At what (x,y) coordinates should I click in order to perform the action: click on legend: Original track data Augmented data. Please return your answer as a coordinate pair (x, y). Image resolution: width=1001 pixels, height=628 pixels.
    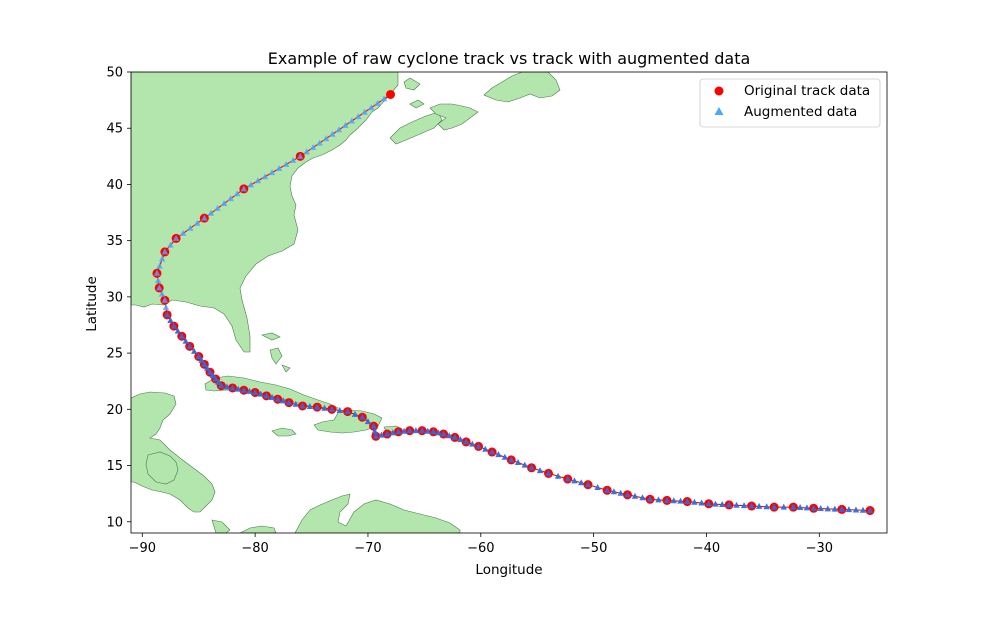
    Looking at the image, I should click on (790, 103).